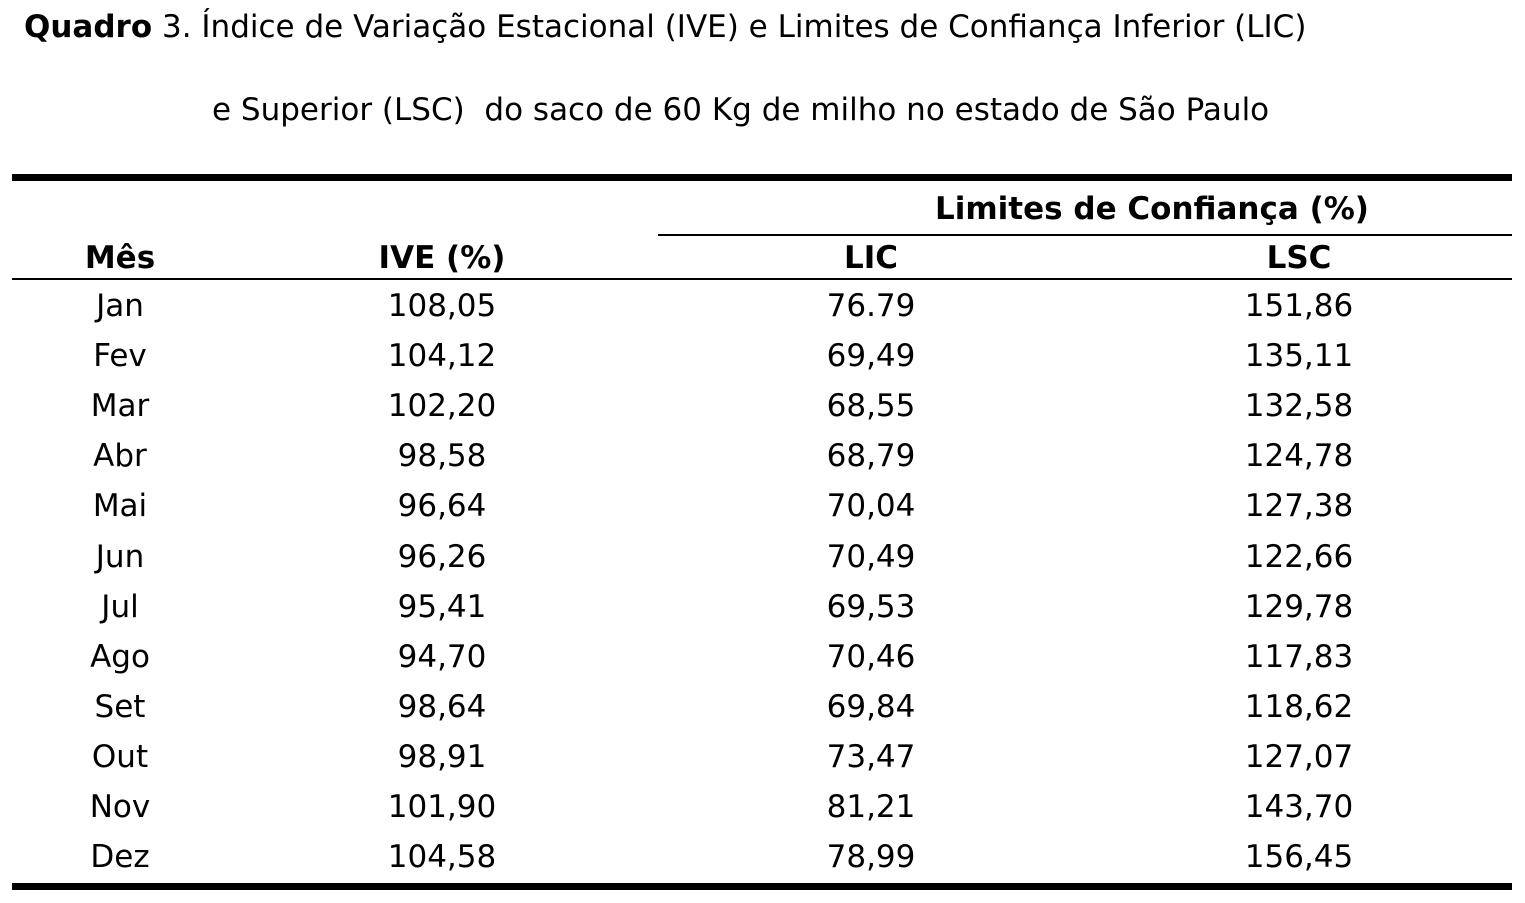 The image size is (1525, 903). Describe the element at coordinates (1299, 606) in the screenshot. I see `value-cell: 129,78` at that location.